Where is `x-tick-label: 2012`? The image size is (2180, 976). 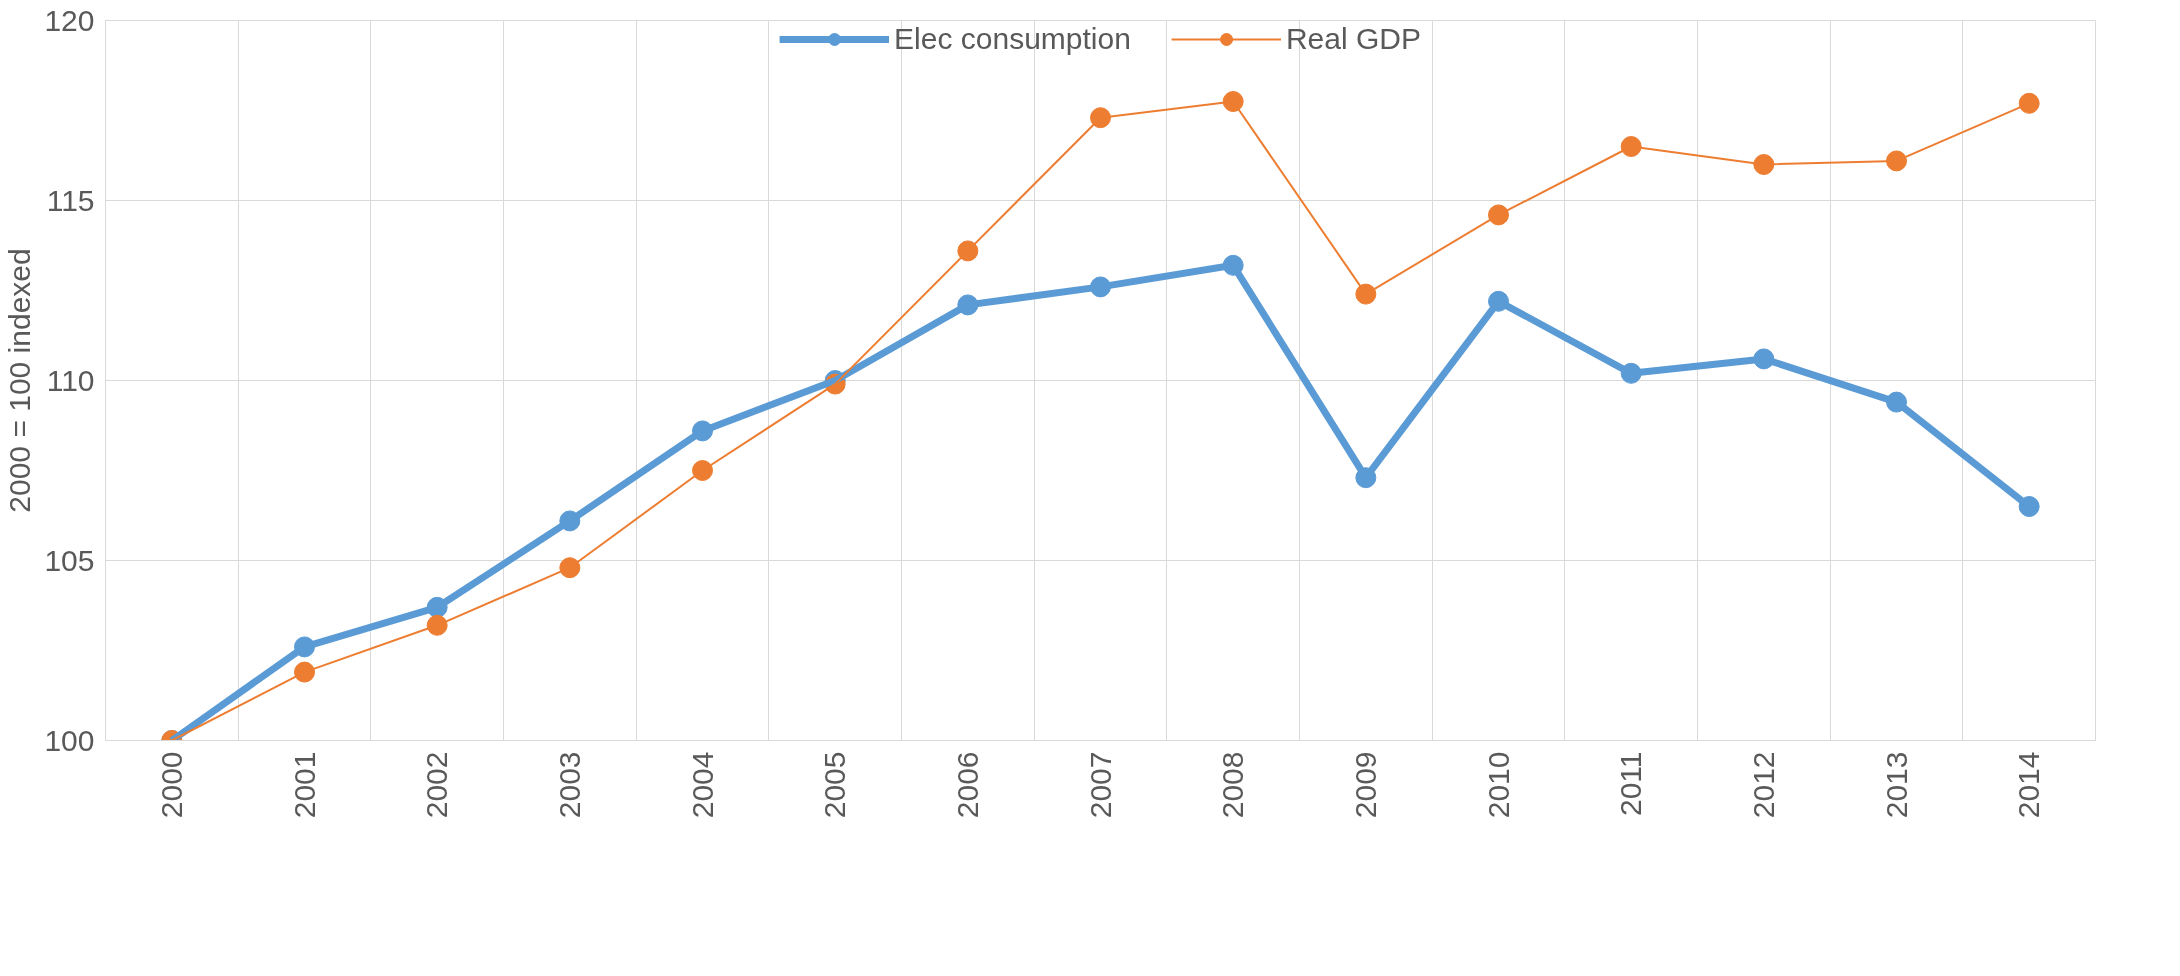 x-tick-label: 2012 is located at coordinates (1763, 785).